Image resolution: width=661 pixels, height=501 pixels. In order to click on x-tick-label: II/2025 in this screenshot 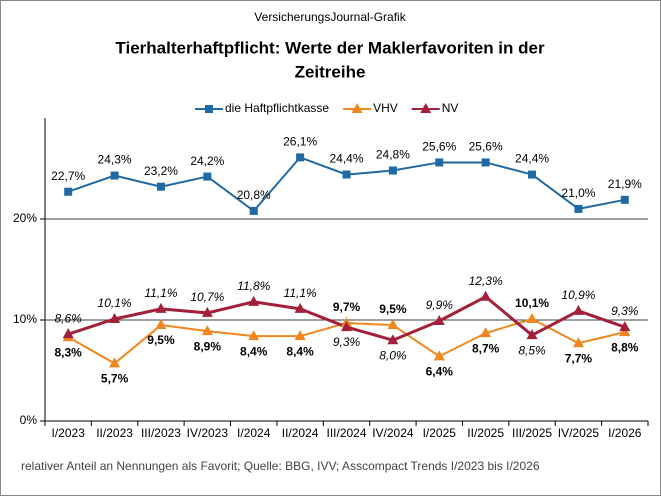, I will do `click(485, 433)`.